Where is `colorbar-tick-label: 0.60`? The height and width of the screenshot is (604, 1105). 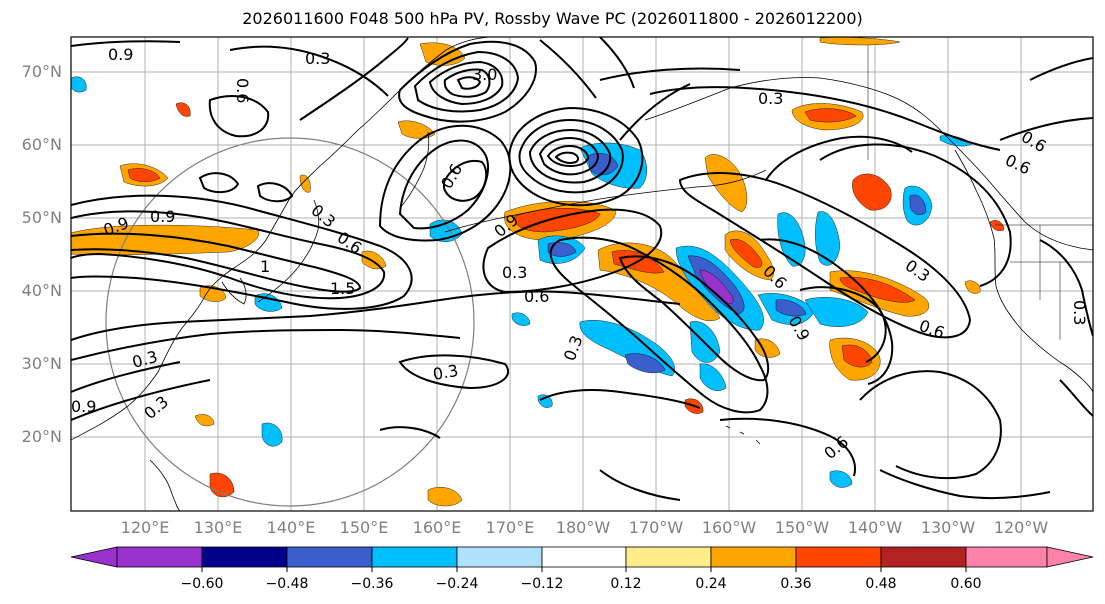
colorbar-tick-label: 0.60 is located at coordinates (966, 584).